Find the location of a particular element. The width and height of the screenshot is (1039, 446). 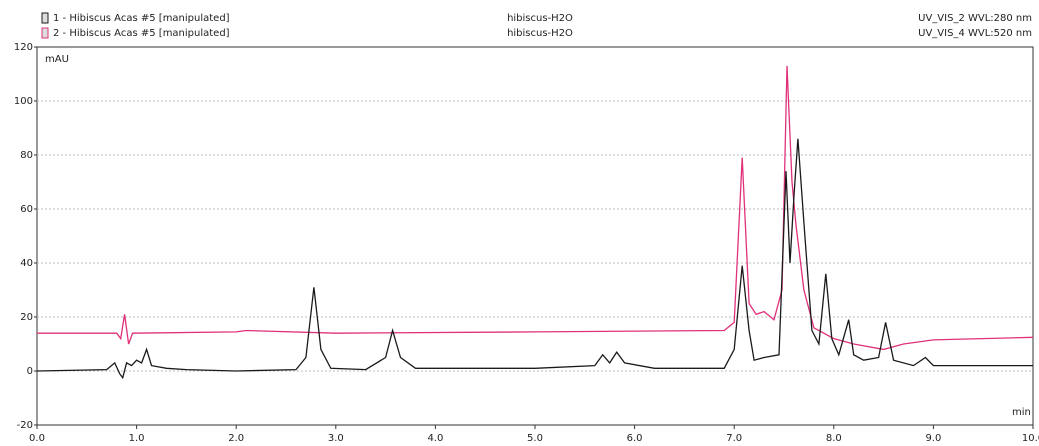

x-tick-label: 5.0 is located at coordinates (535, 438).